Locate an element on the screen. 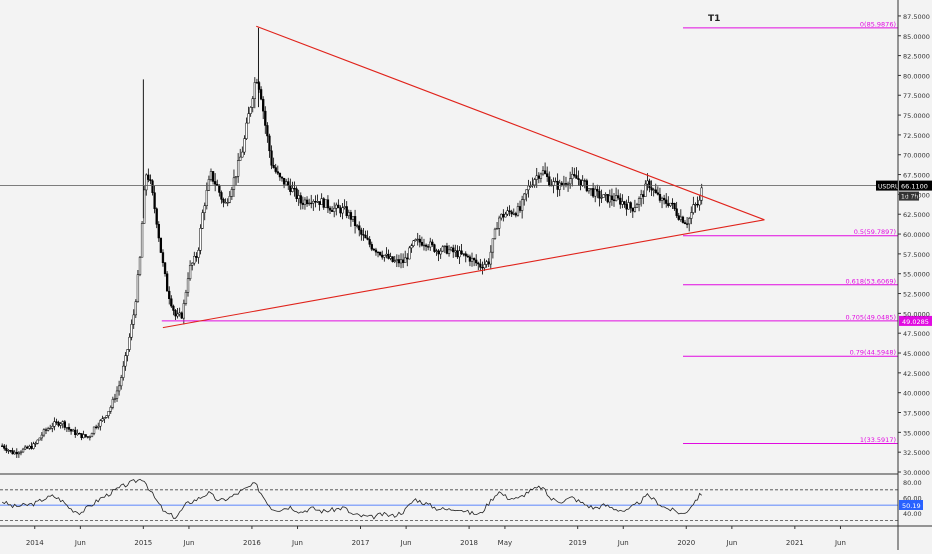 This screenshot has width=932, height=554. y-tick-label: 87.5000 is located at coordinates (916, 17).